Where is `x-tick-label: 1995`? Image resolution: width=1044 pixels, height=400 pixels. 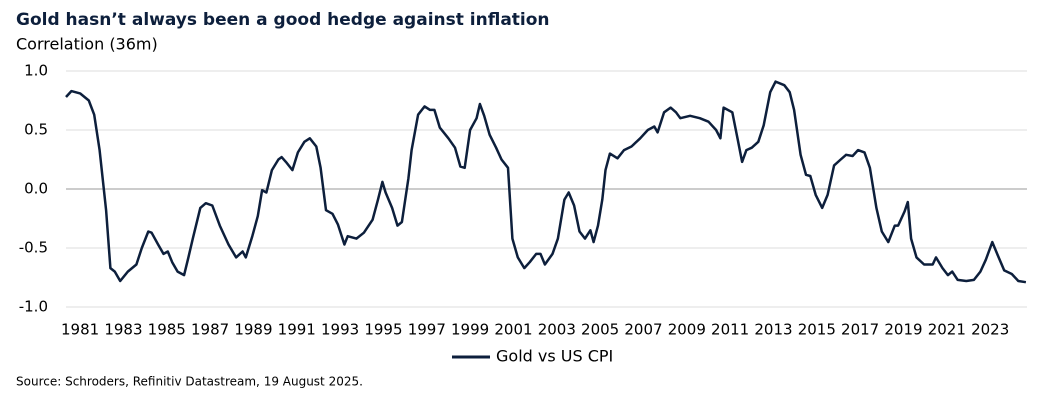
x-tick-label: 1995 is located at coordinates (383, 330).